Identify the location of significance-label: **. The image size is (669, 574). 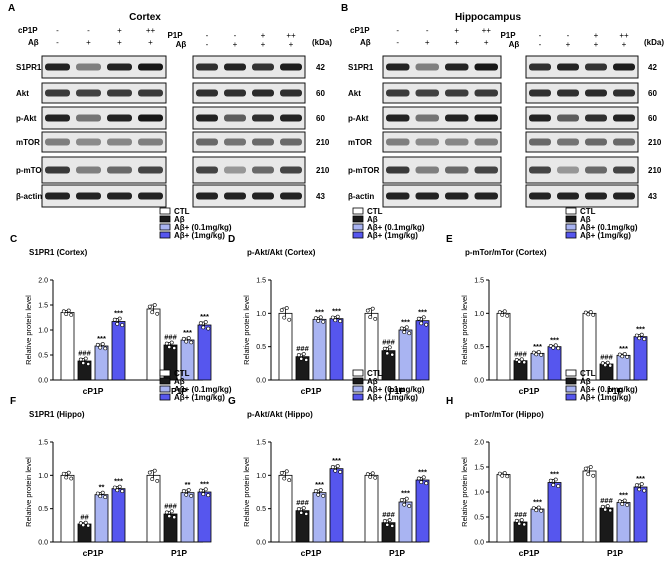
(188, 484).